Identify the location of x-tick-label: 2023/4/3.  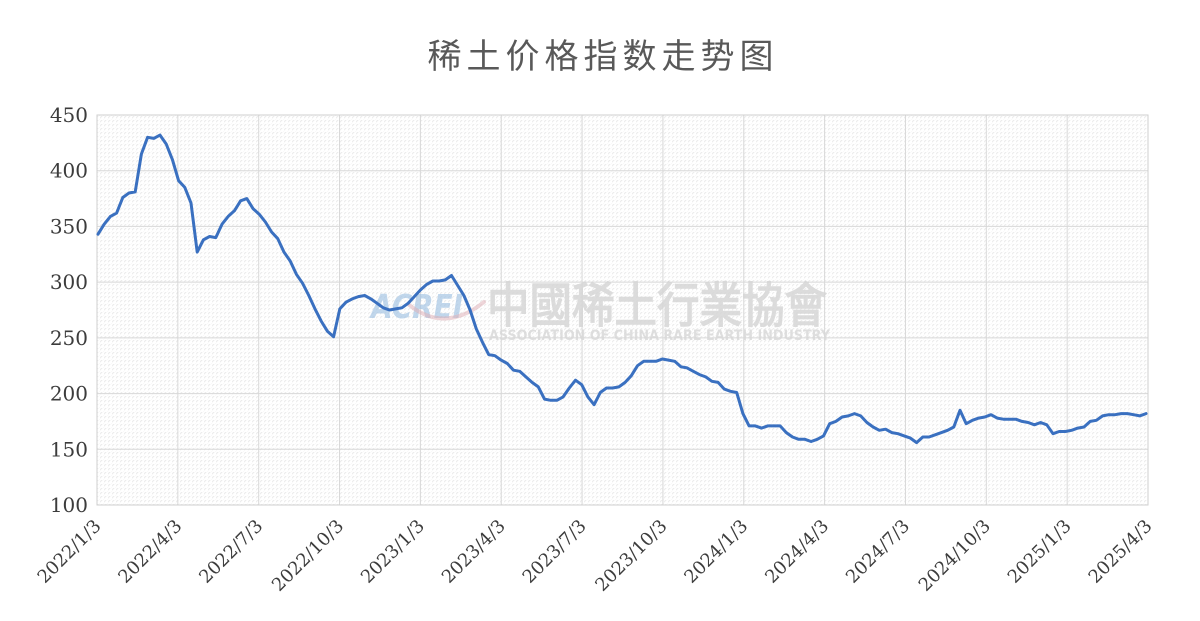
(474, 552).